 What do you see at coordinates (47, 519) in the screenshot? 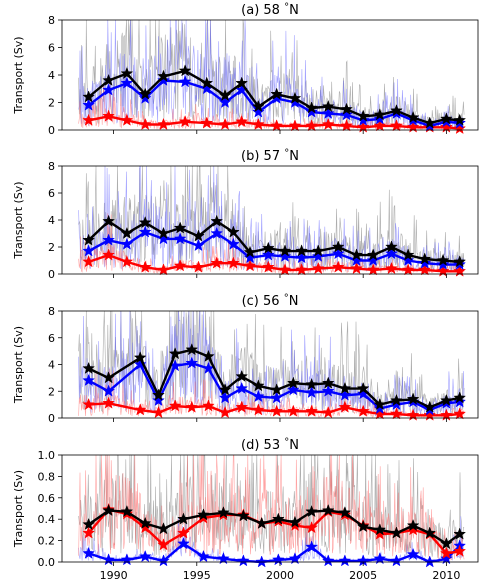
I see `y-tick-label: 0.4` at bounding box center [47, 519].